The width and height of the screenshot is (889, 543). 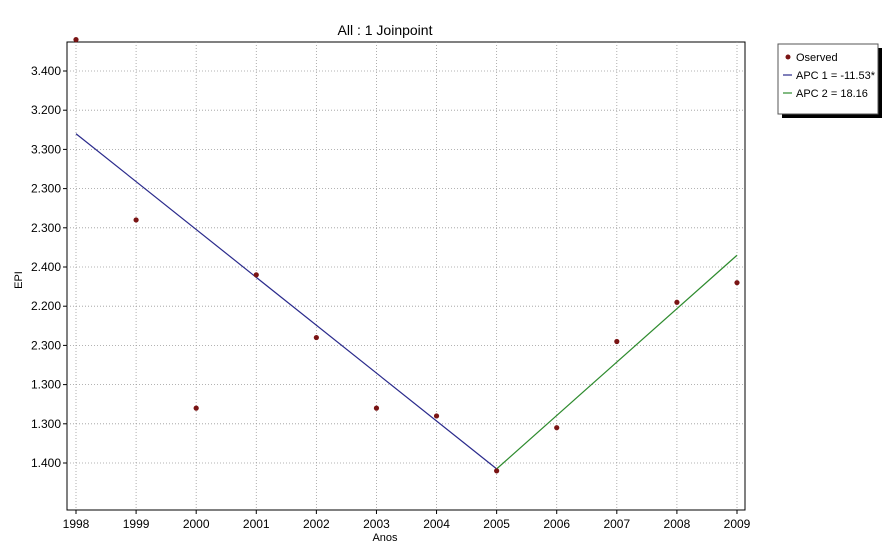 What do you see at coordinates (617, 362) in the screenshot?
I see `apc2-segment` at bounding box center [617, 362].